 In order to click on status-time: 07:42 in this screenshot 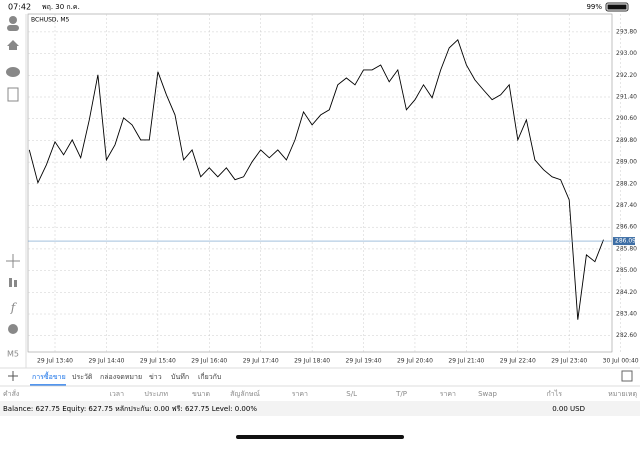, I will do `click(19, 7)`.